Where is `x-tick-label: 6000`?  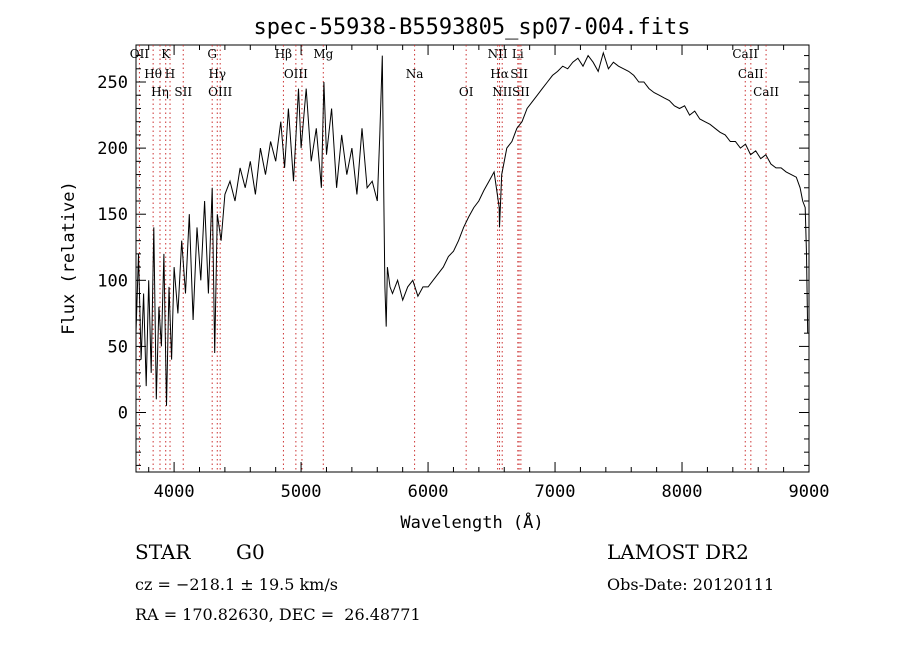 x-tick-label: 6000 is located at coordinates (428, 492).